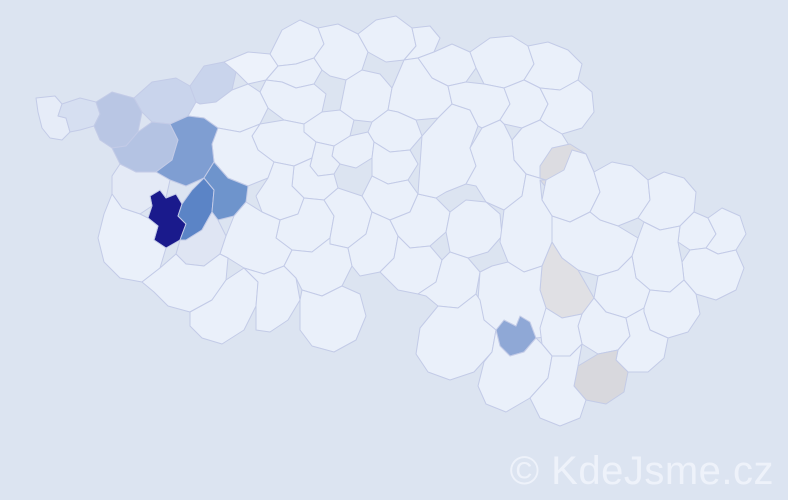  Describe the element at coordinates (642, 340) in the screenshot. I see `district-zlin` at that location.